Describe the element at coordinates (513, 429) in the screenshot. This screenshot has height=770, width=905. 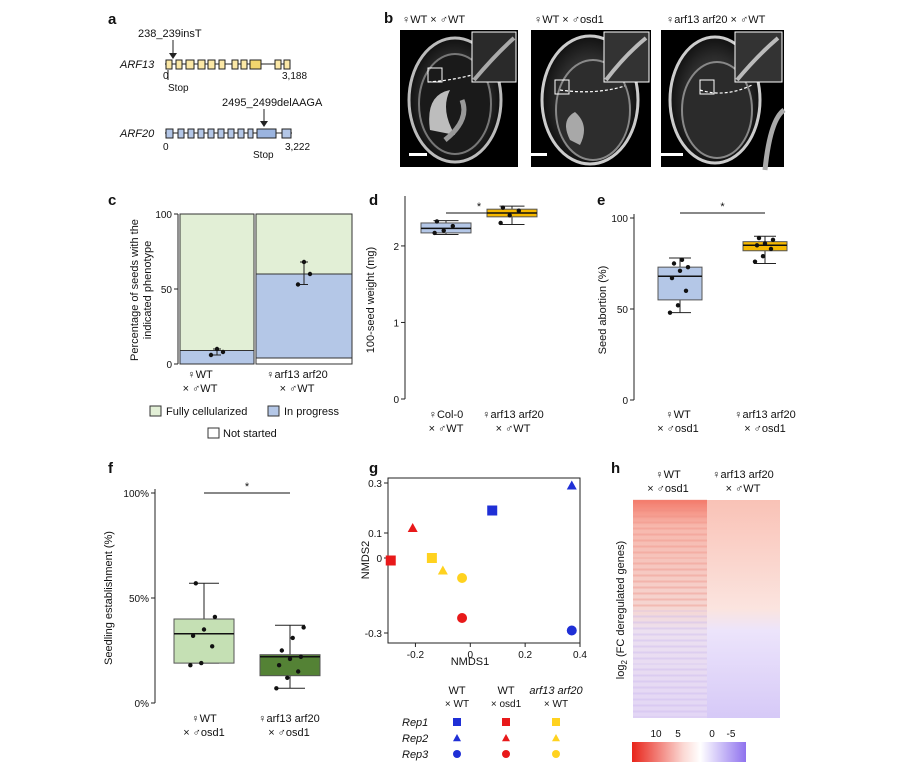
I see `d-xlabel-2b: × ♂WT` at that location.